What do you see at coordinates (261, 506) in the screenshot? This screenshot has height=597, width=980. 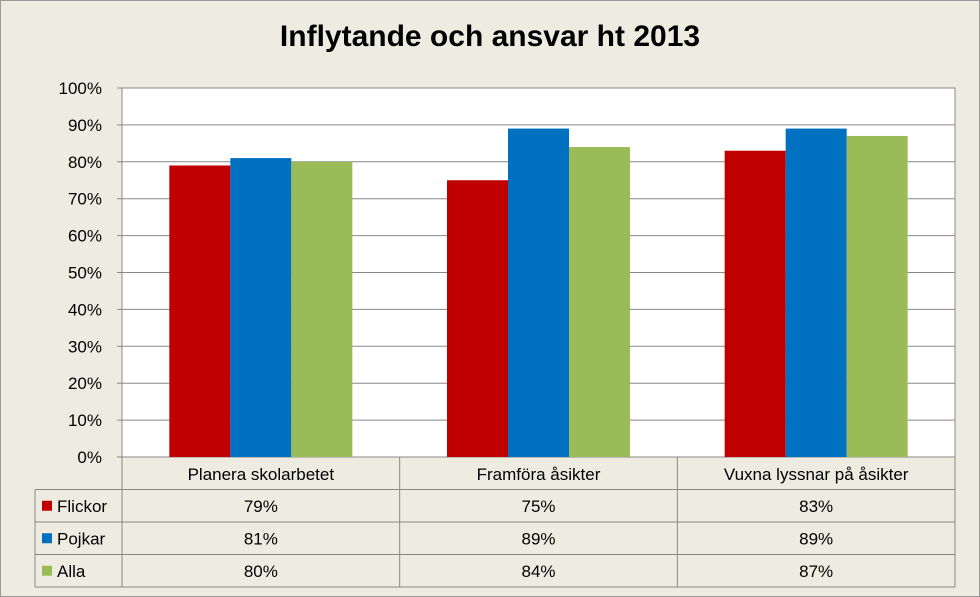 I see `data-label: 79%` at bounding box center [261, 506].